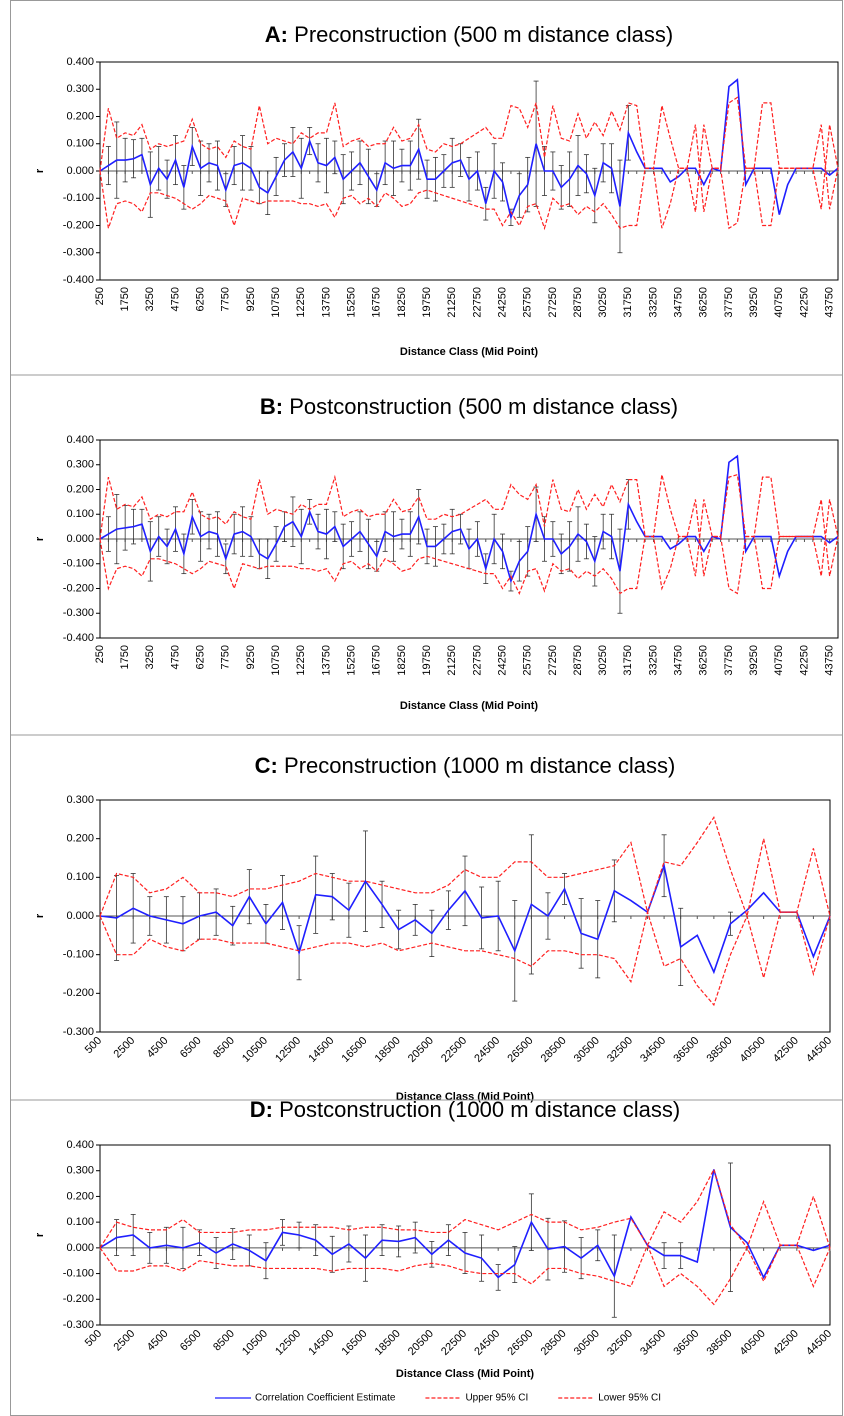 The height and width of the screenshot is (1416, 844). I want to click on x-tick-label: 39250, so click(754, 660).